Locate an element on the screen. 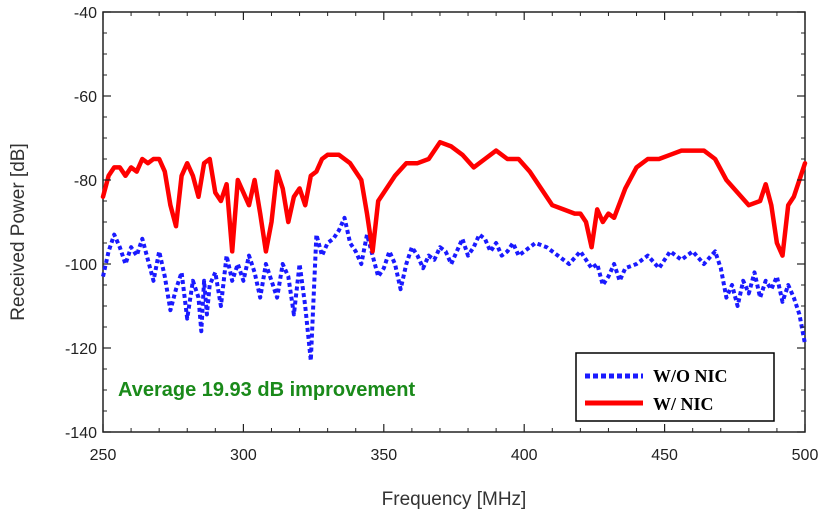 The width and height of the screenshot is (827, 520). y-tick-label: -140 is located at coordinates (81, 433).